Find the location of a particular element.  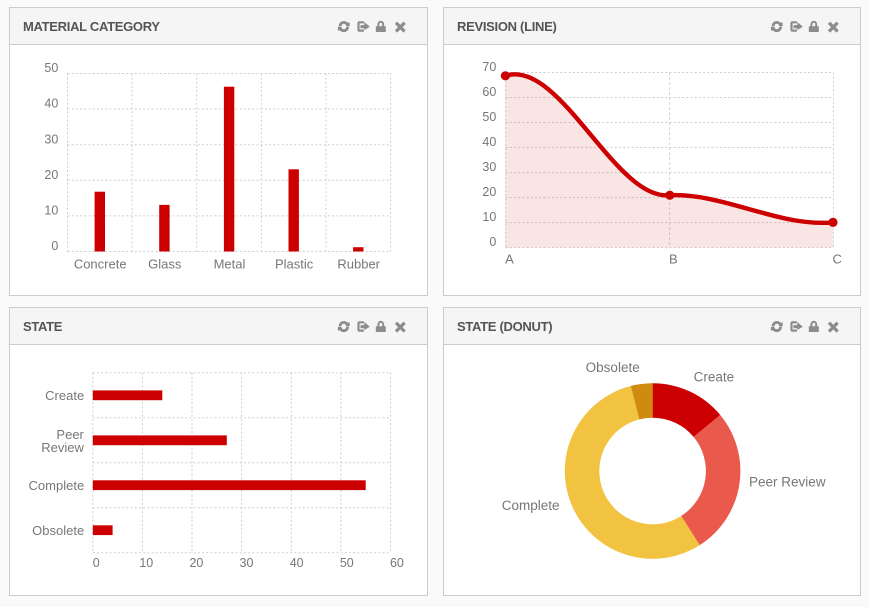

svg-text: Rubber is located at coordinates (358, 263).